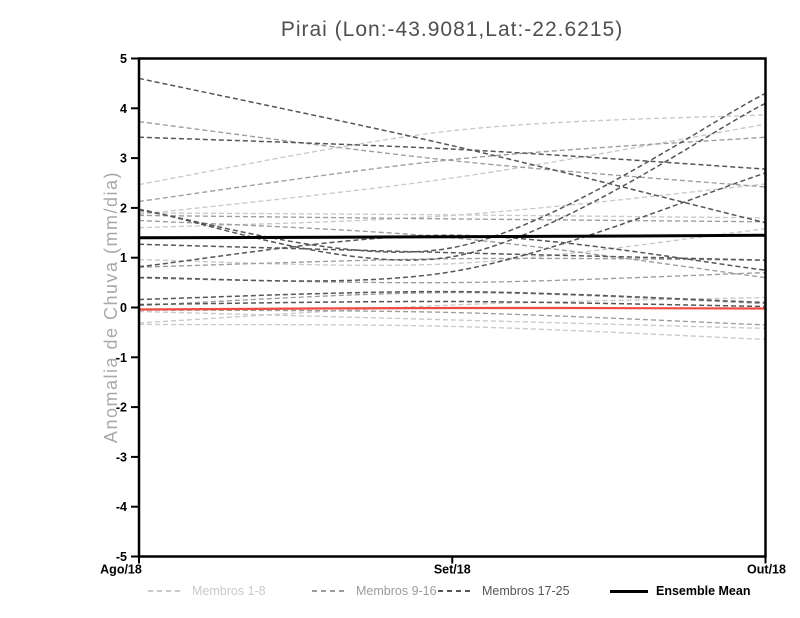 The image size is (800, 618). Describe the element at coordinates (452, 29) in the screenshot. I see `chart-title: Pirai (Lon:-43.9081,Lat:-22.6215)` at that location.